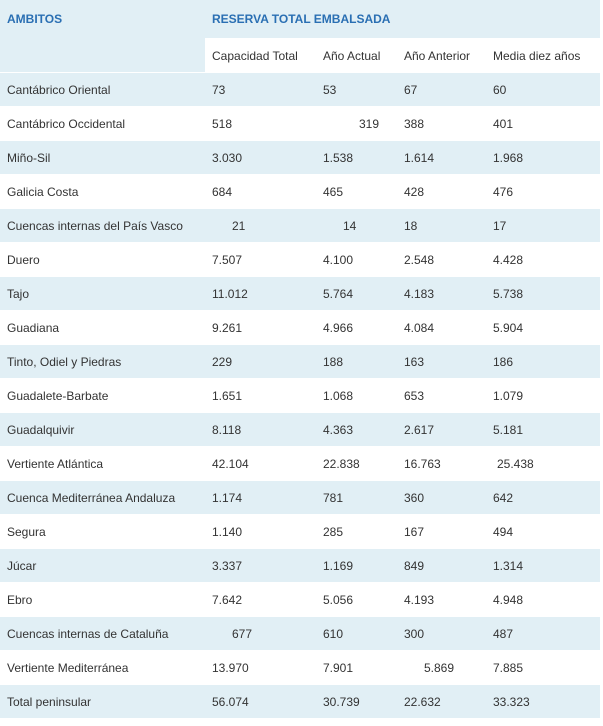 The height and width of the screenshot is (726, 603). What do you see at coordinates (356, 531) in the screenshot?
I see `cell-ano-actual: 285` at bounding box center [356, 531].